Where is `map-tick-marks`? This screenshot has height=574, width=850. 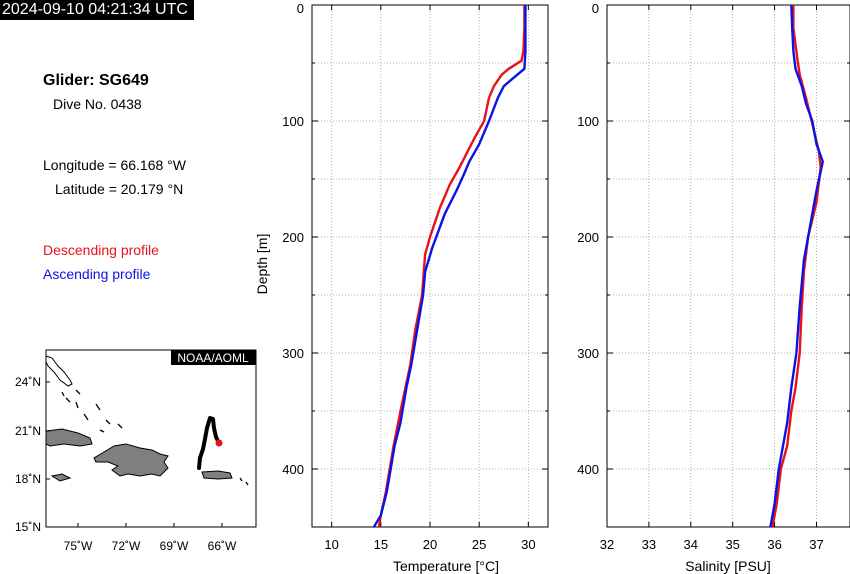
map-tick-marks is located at coordinates (134, 454).